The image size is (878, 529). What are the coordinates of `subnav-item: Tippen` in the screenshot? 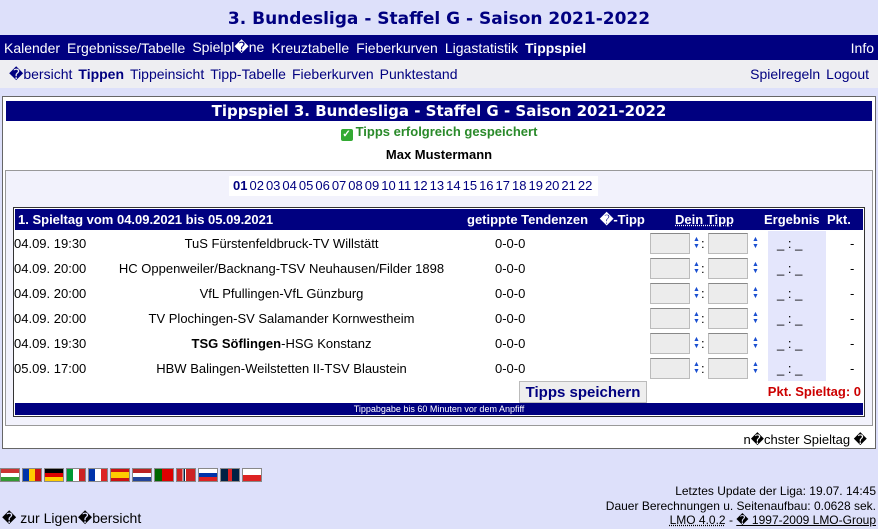 It's located at (101, 74).